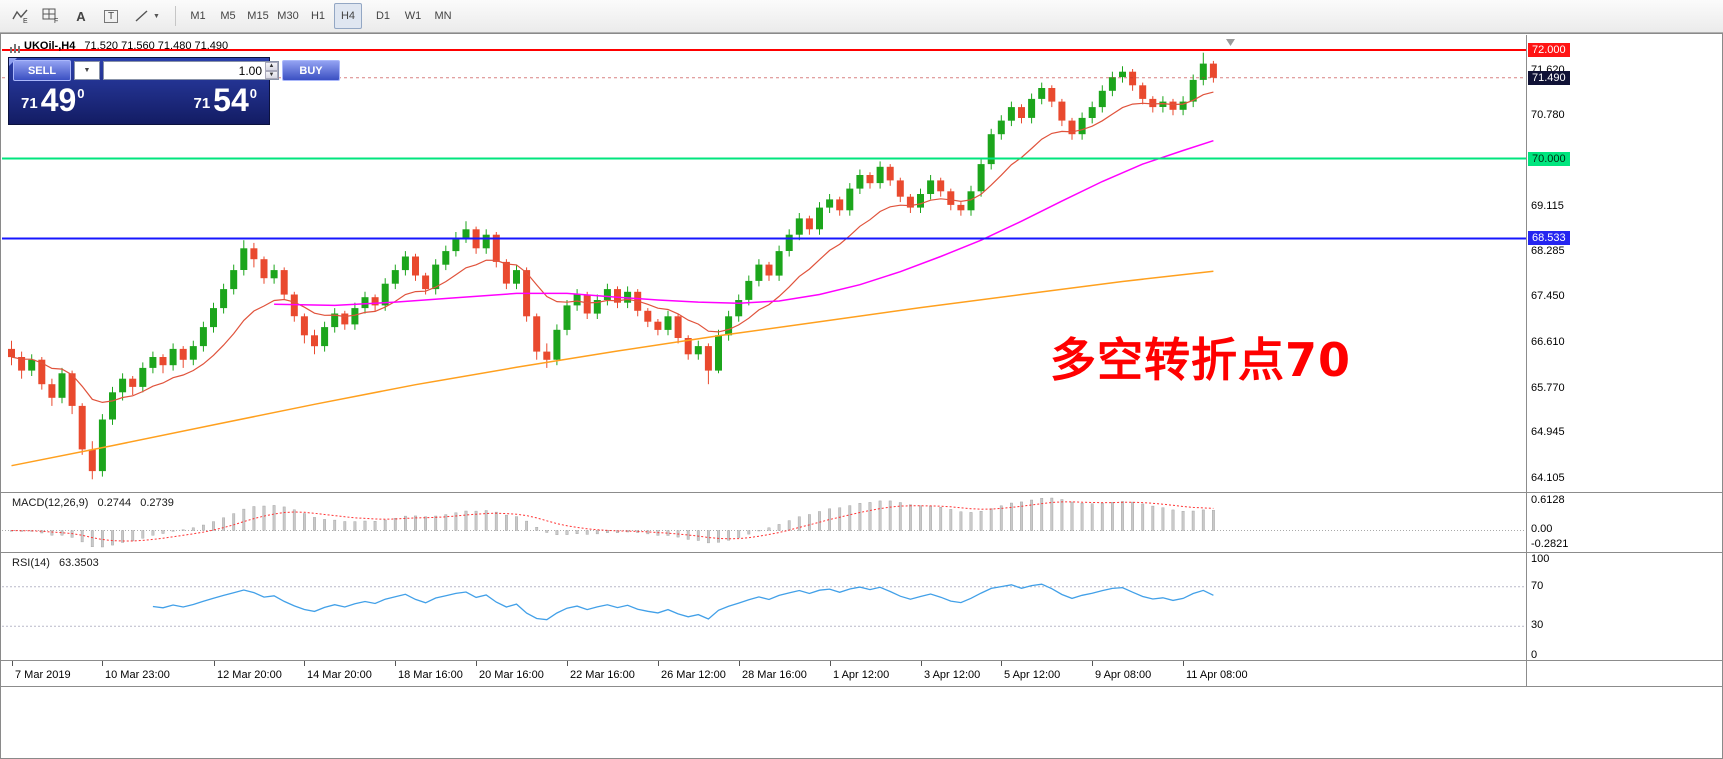 The width and height of the screenshot is (1723, 759). What do you see at coordinates (288, 16) in the screenshot?
I see `timeframe-m30: M30` at bounding box center [288, 16].